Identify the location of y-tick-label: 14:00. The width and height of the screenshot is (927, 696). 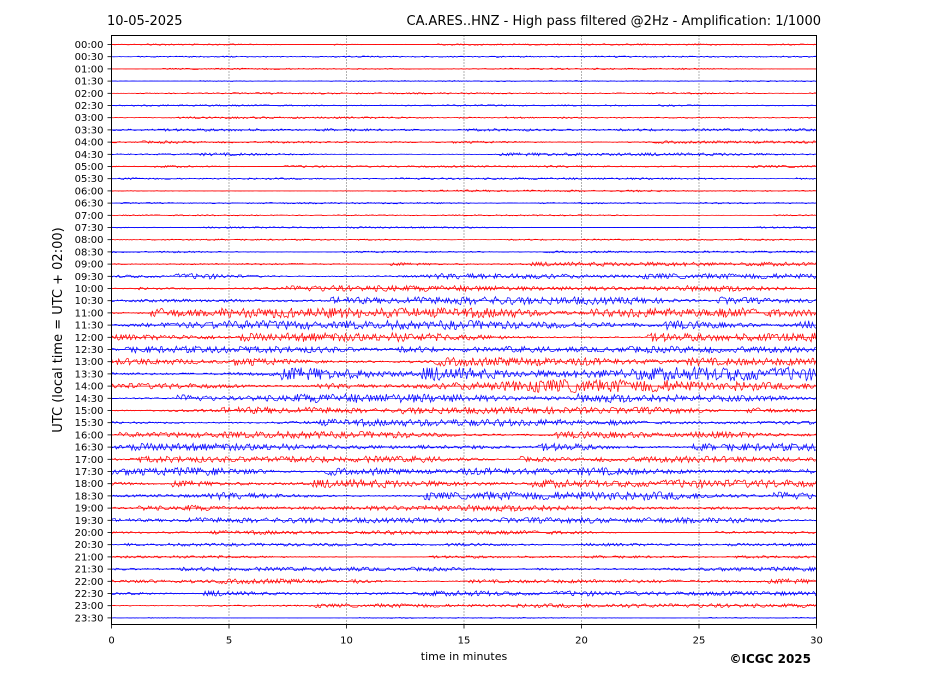
(89, 387).